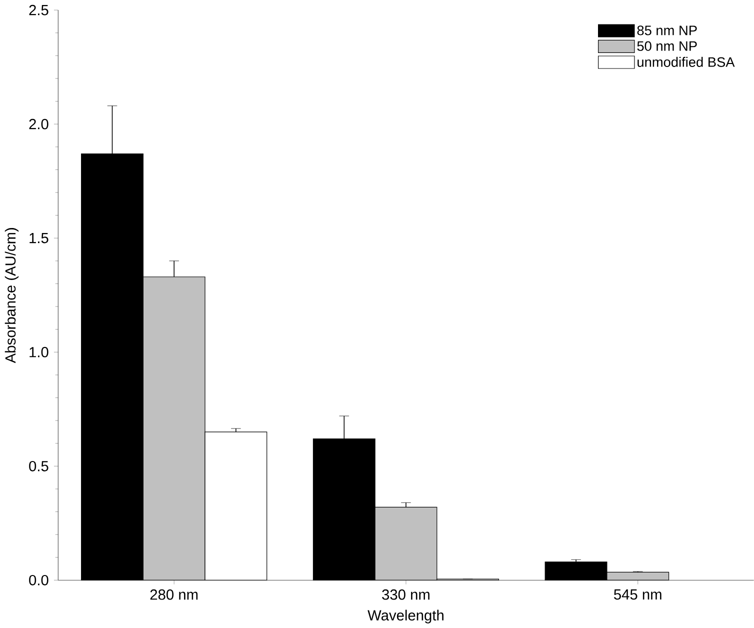  Describe the element at coordinates (638, 594) in the screenshot. I see `x-tick-label: 545 nm` at that location.